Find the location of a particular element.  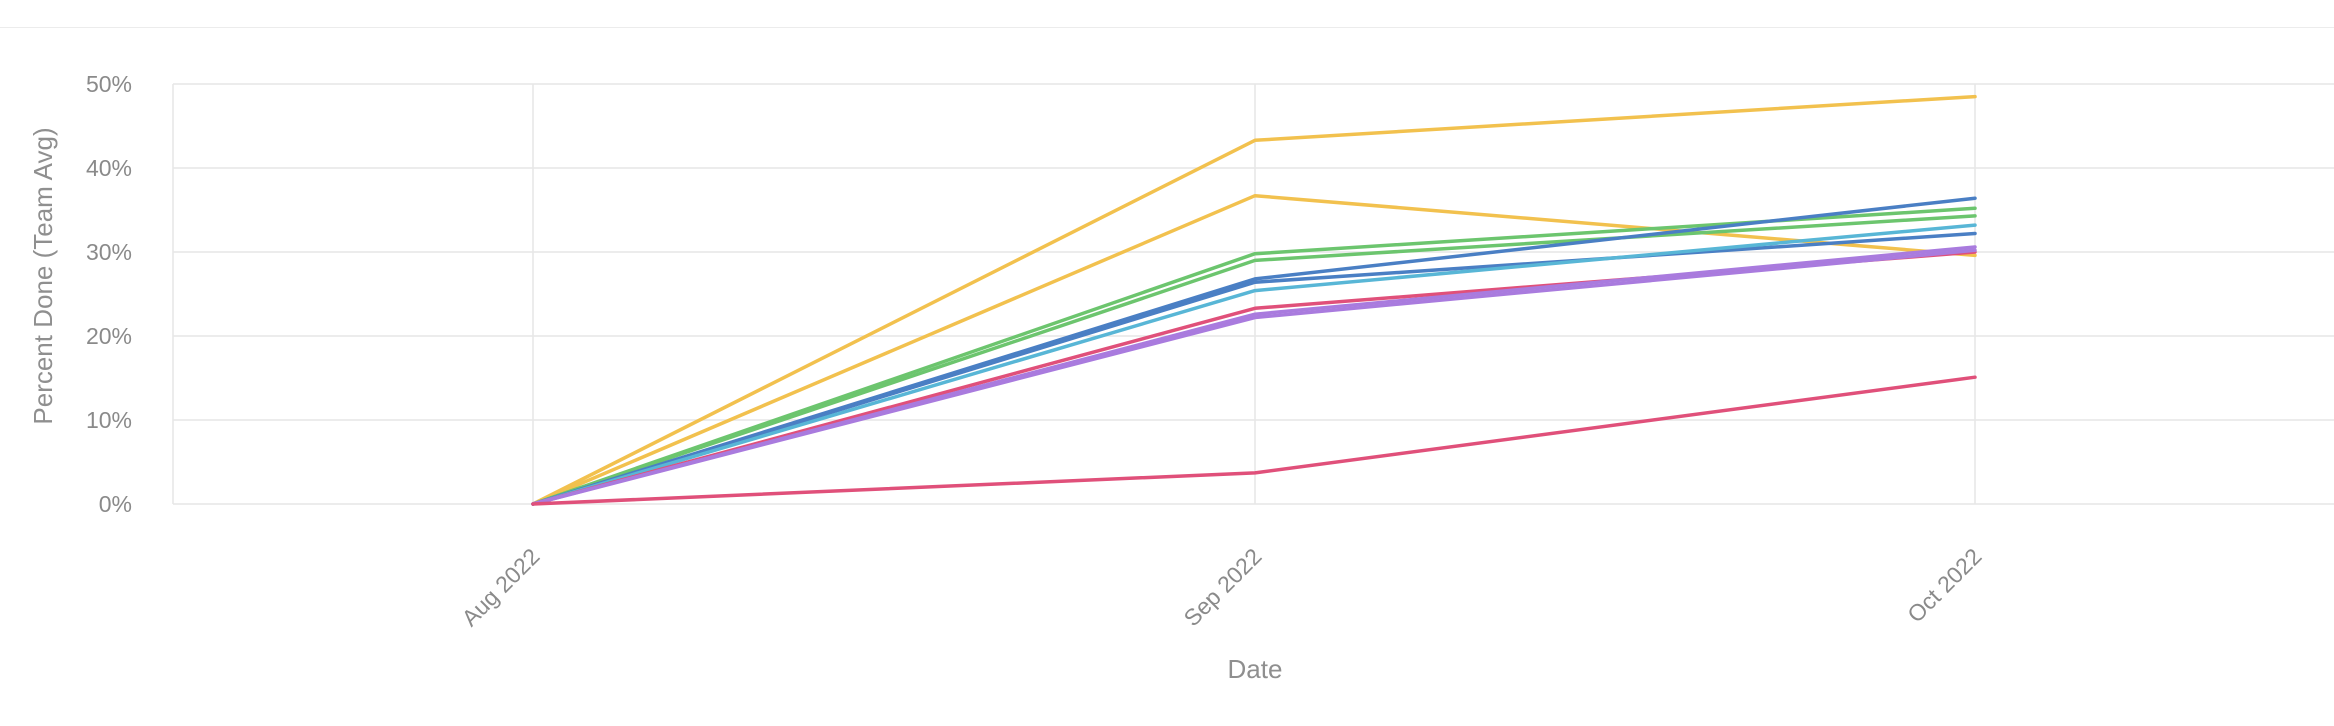

top-divider is located at coordinates (1167, 27).